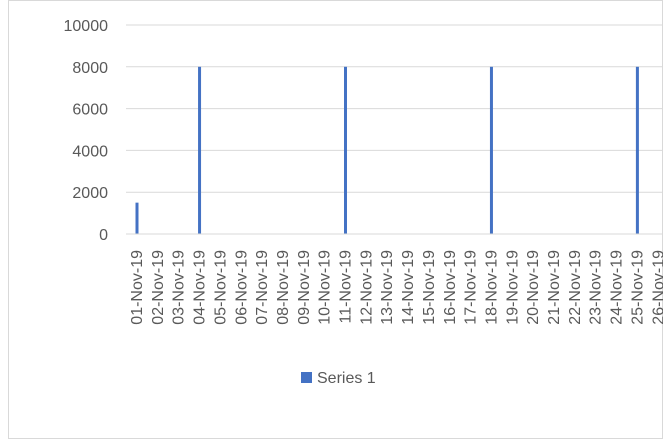  What do you see at coordinates (103, 235) in the screenshot?
I see `y-tick-label: 0` at bounding box center [103, 235].